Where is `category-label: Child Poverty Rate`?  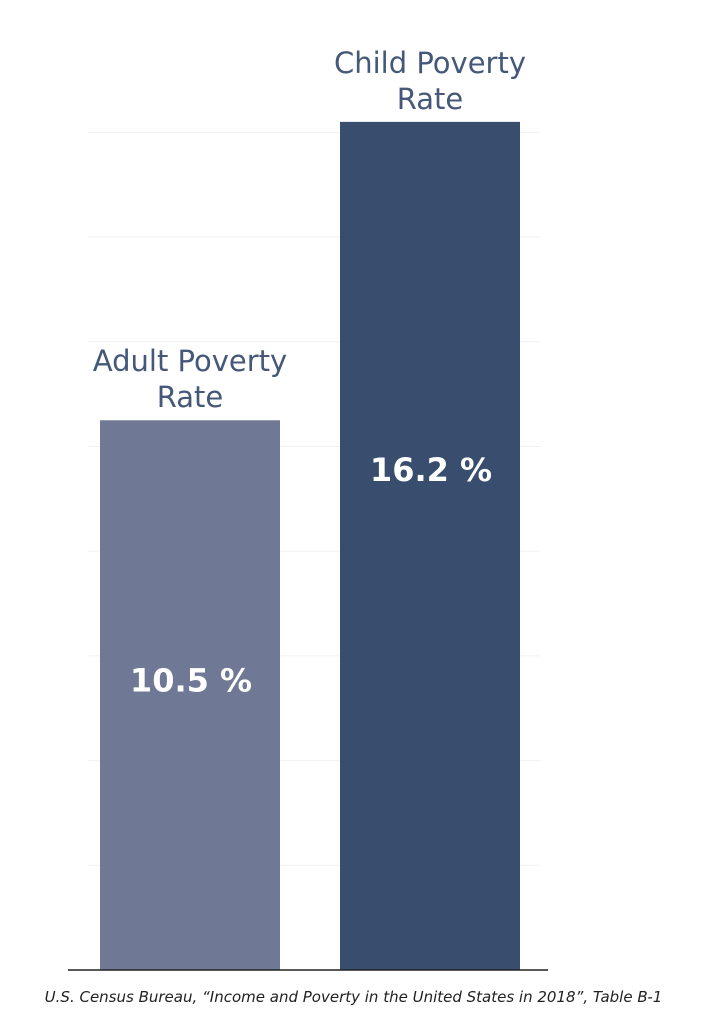
category-label: Child Poverty Rate is located at coordinates (430, 80).